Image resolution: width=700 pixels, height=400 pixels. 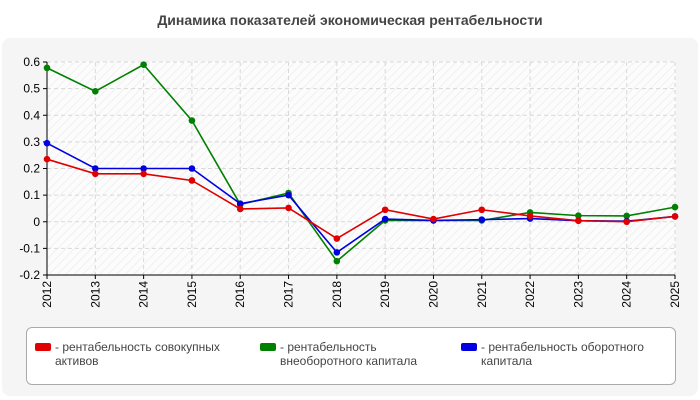 What do you see at coordinates (530, 294) in the screenshot?
I see `x-tick-label: 2022` at bounding box center [530, 294].